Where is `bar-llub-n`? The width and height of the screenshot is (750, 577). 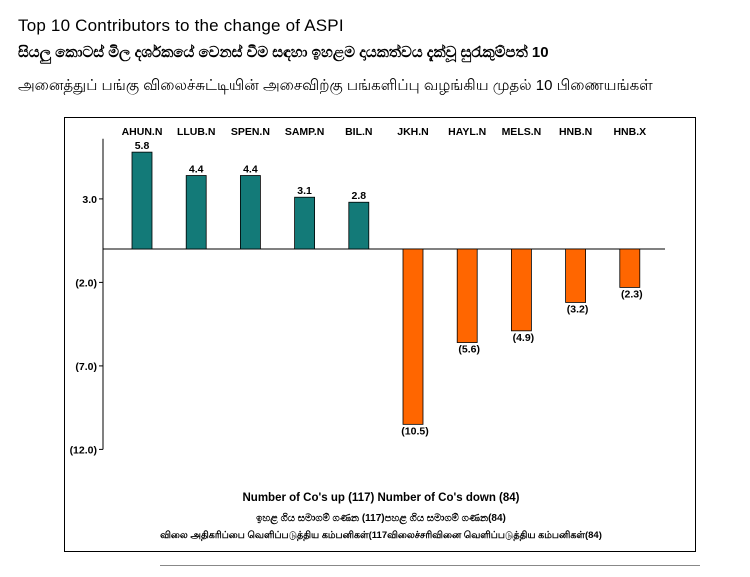 bar-llub-n is located at coordinates (196, 212).